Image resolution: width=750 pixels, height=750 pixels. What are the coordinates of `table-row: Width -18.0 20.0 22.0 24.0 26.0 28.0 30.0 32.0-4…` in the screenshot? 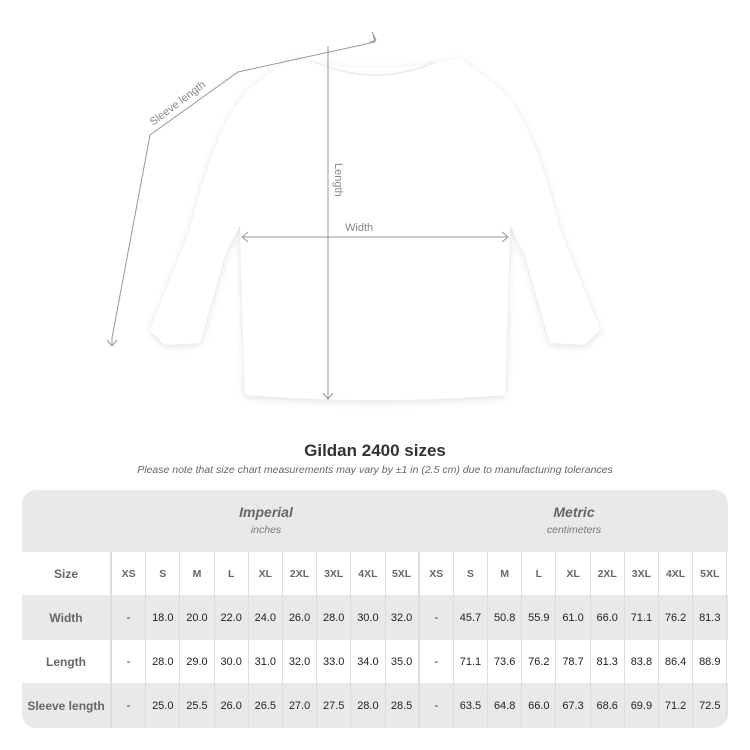 It's located at (375, 617).